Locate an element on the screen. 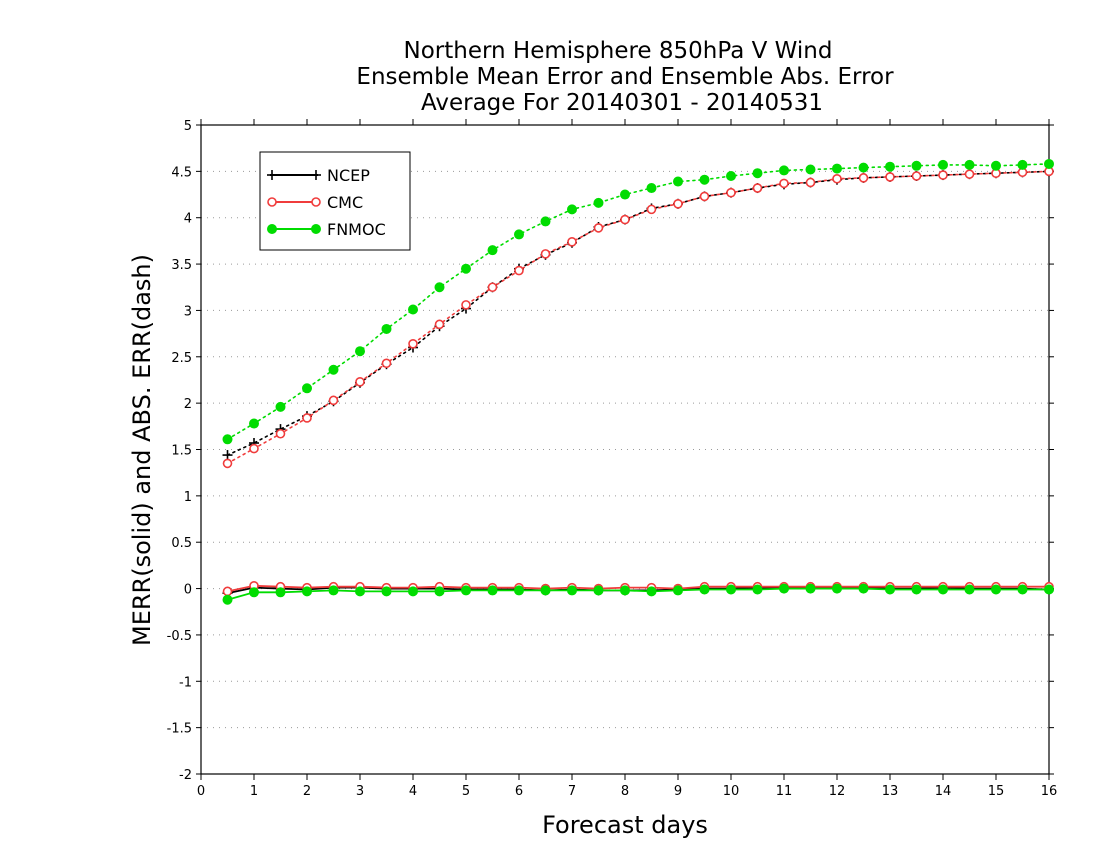 The image size is (1100, 850). y-tick-label: 3 is located at coordinates (188, 311).